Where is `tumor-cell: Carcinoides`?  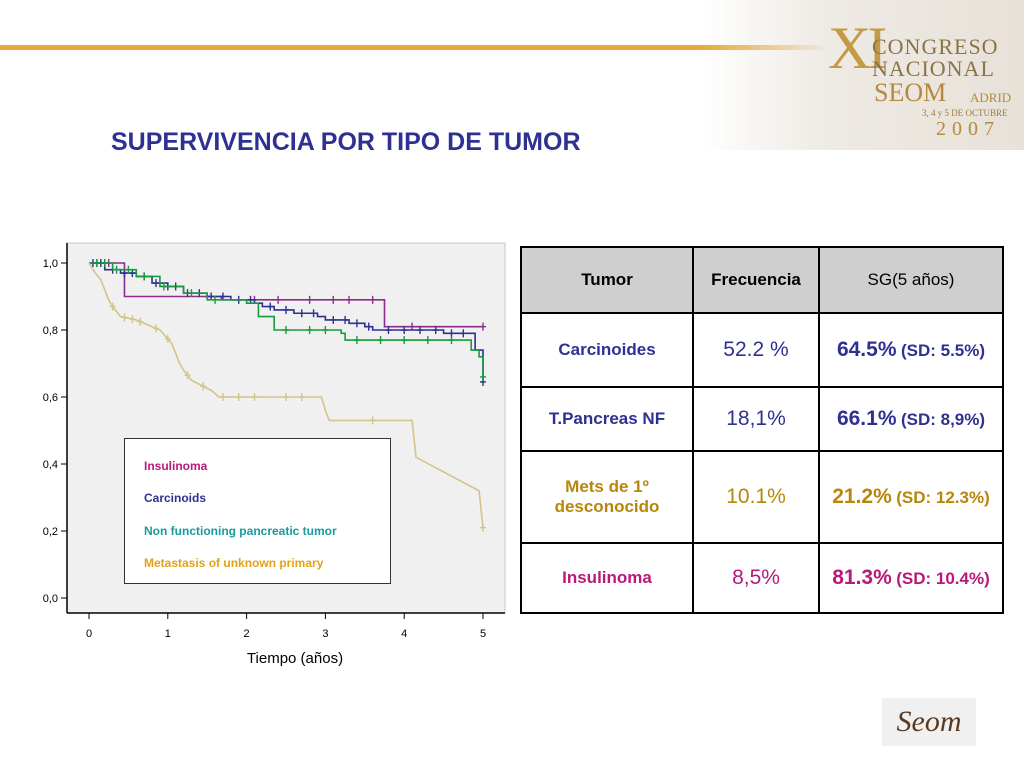
tumor-cell: Carcinoides is located at coordinates (607, 350).